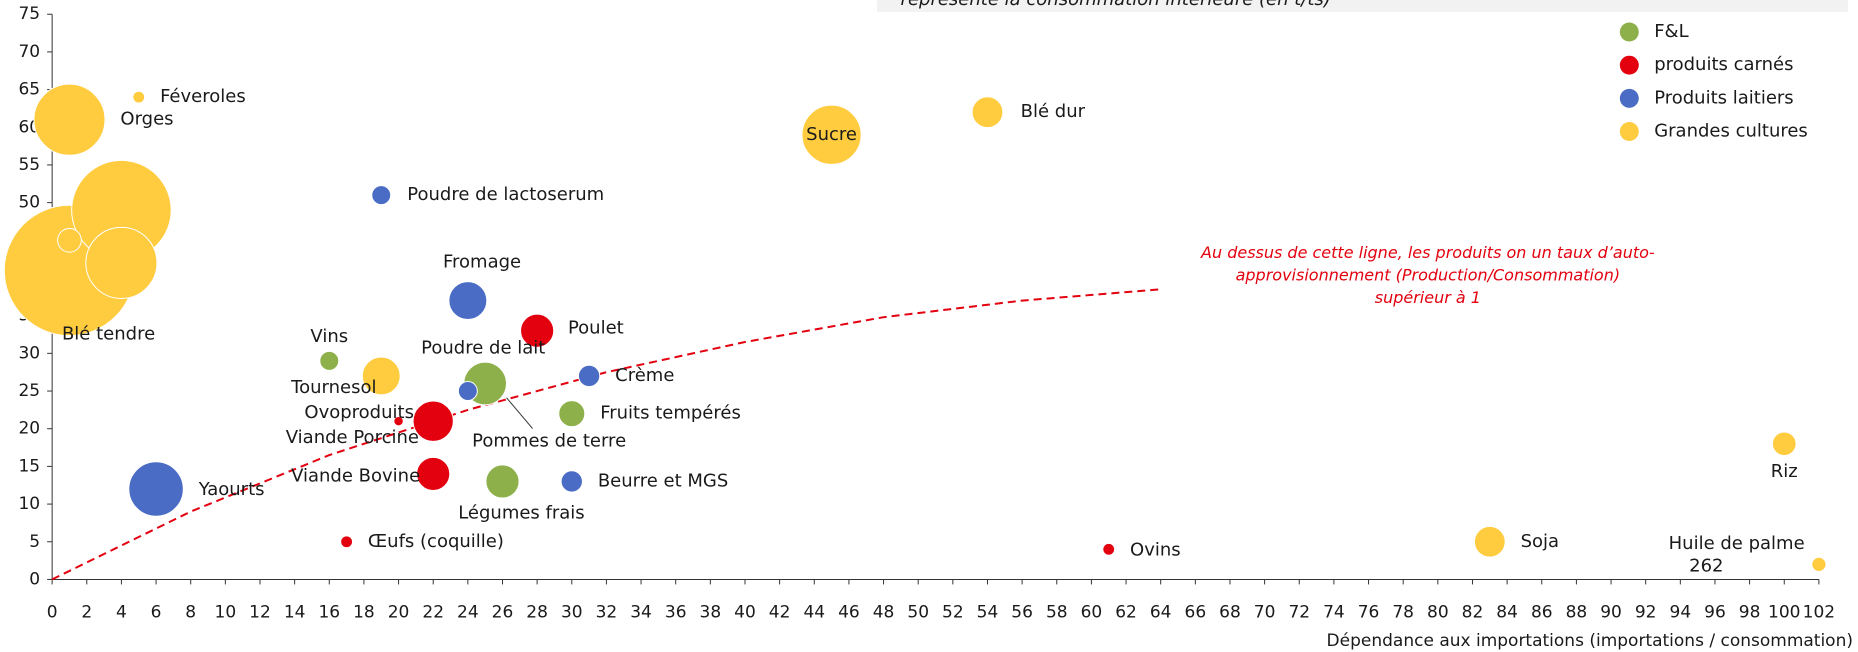 This screenshot has height=652, width=1858. I want to click on x-tick-label: 98, so click(1750, 612).